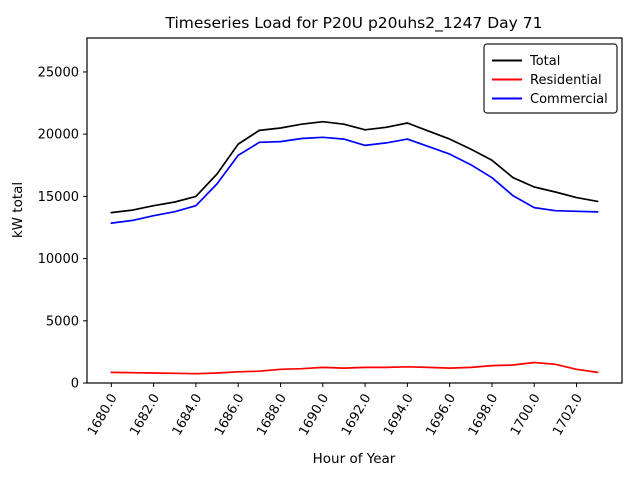 This screenshot has width=640, height=480. I want to click on y-tick-label: 25000, so click(58, 72).